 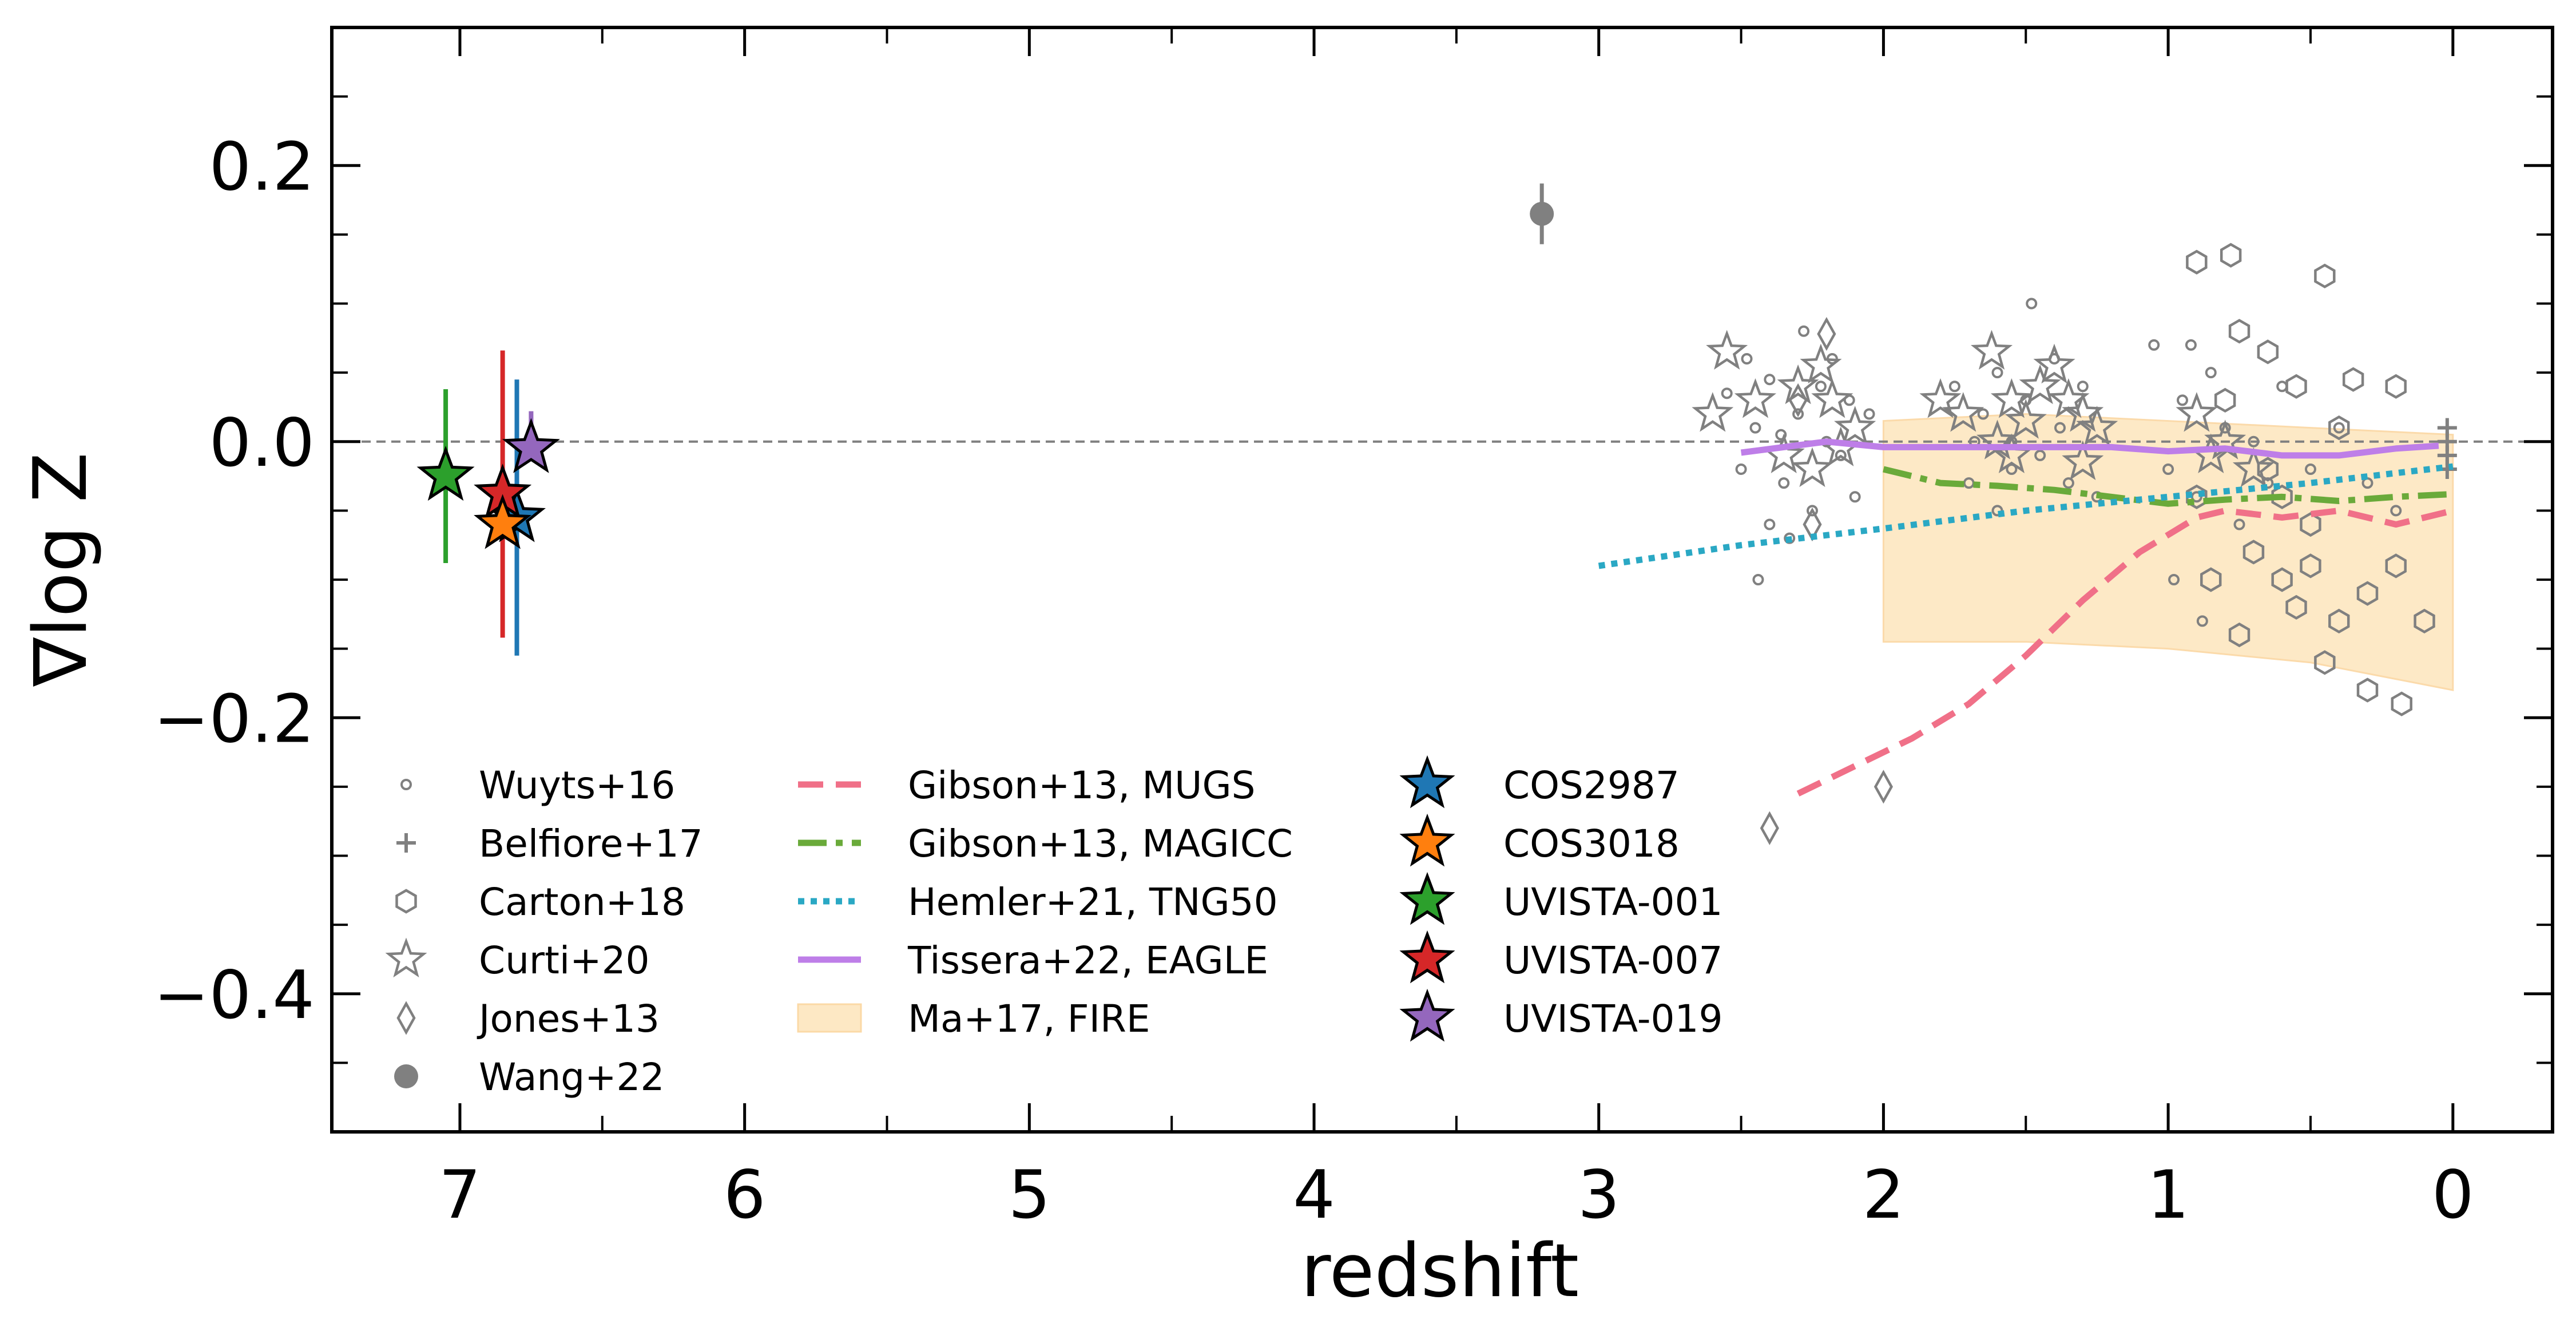 What do you see at coordinates (1613, 960) in the screenshot?
I see `legend-label: UVISTA-007` at bounding box center [1613, 960].